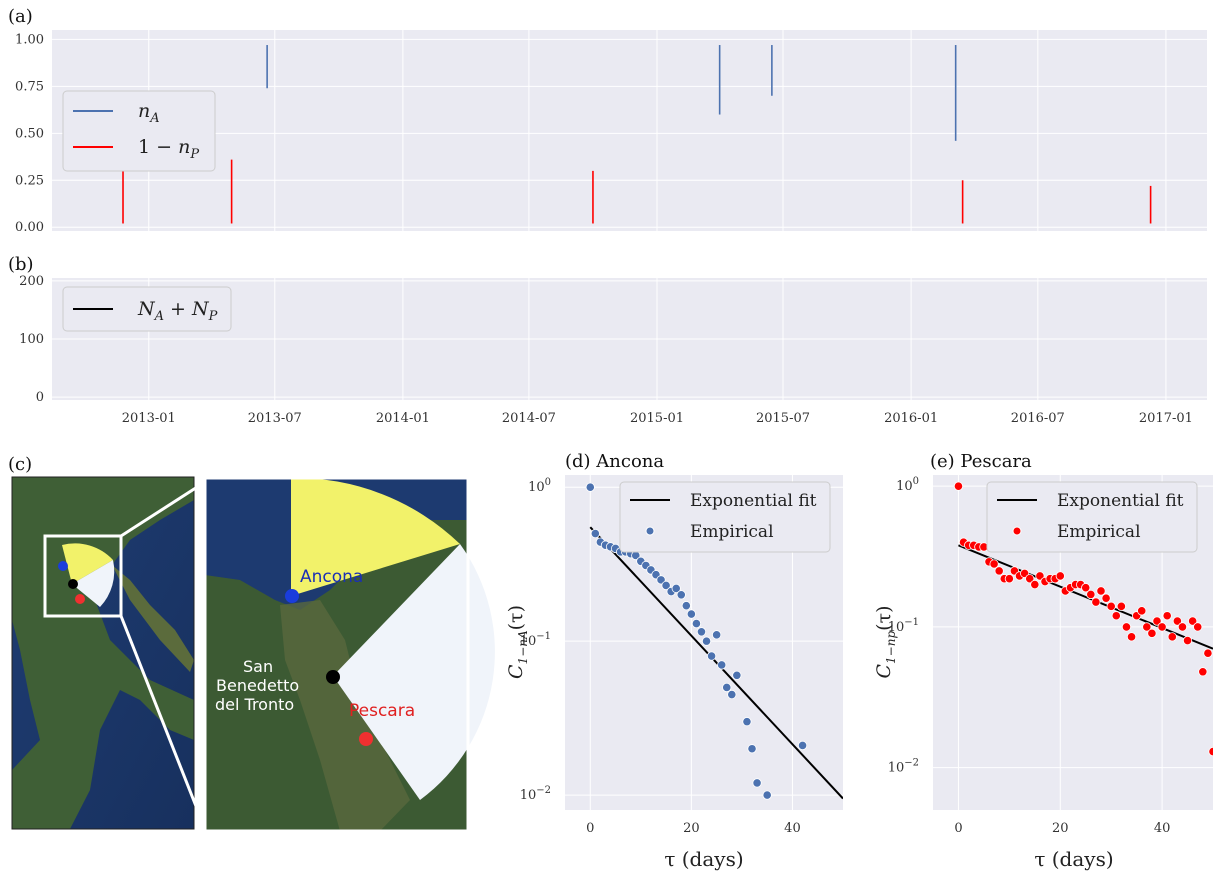 This screenshot has height=875, width=1213. What do you see at coordinates (73, 584) in the screenshot?
I see `overview-sbt-dot` at bounding box center [73, 584].